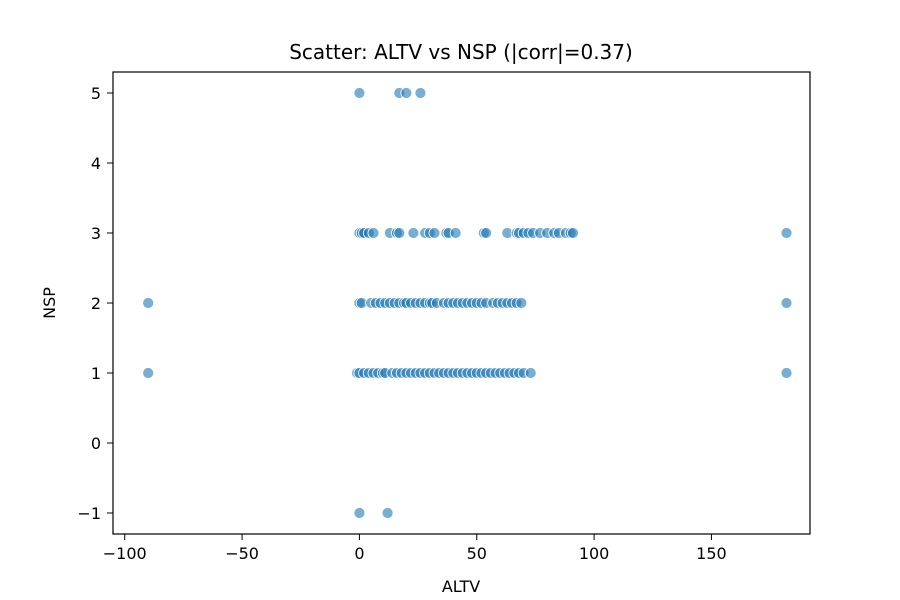 The image size is (900, 600). Describe the element at coordinates (89, 513) in the screenshot. I see `y-tick-label: −1` at that location.